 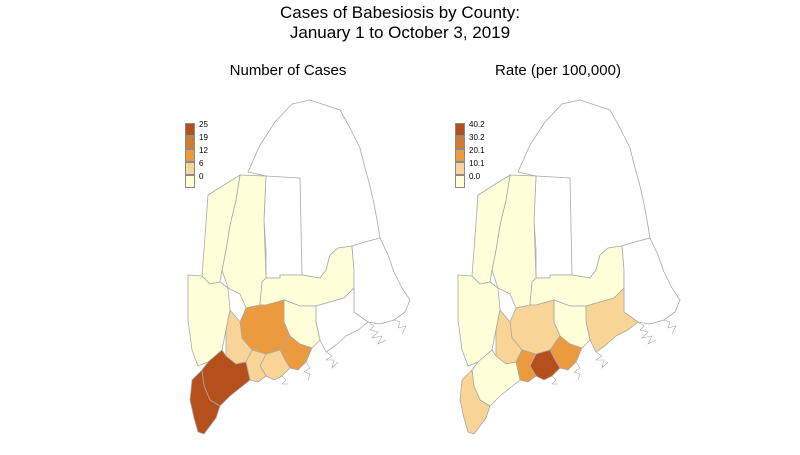 What do you see at coordinates (203, 124) in the screenshot?
I see `legend-label: 25` at bounding box center [203, 124].